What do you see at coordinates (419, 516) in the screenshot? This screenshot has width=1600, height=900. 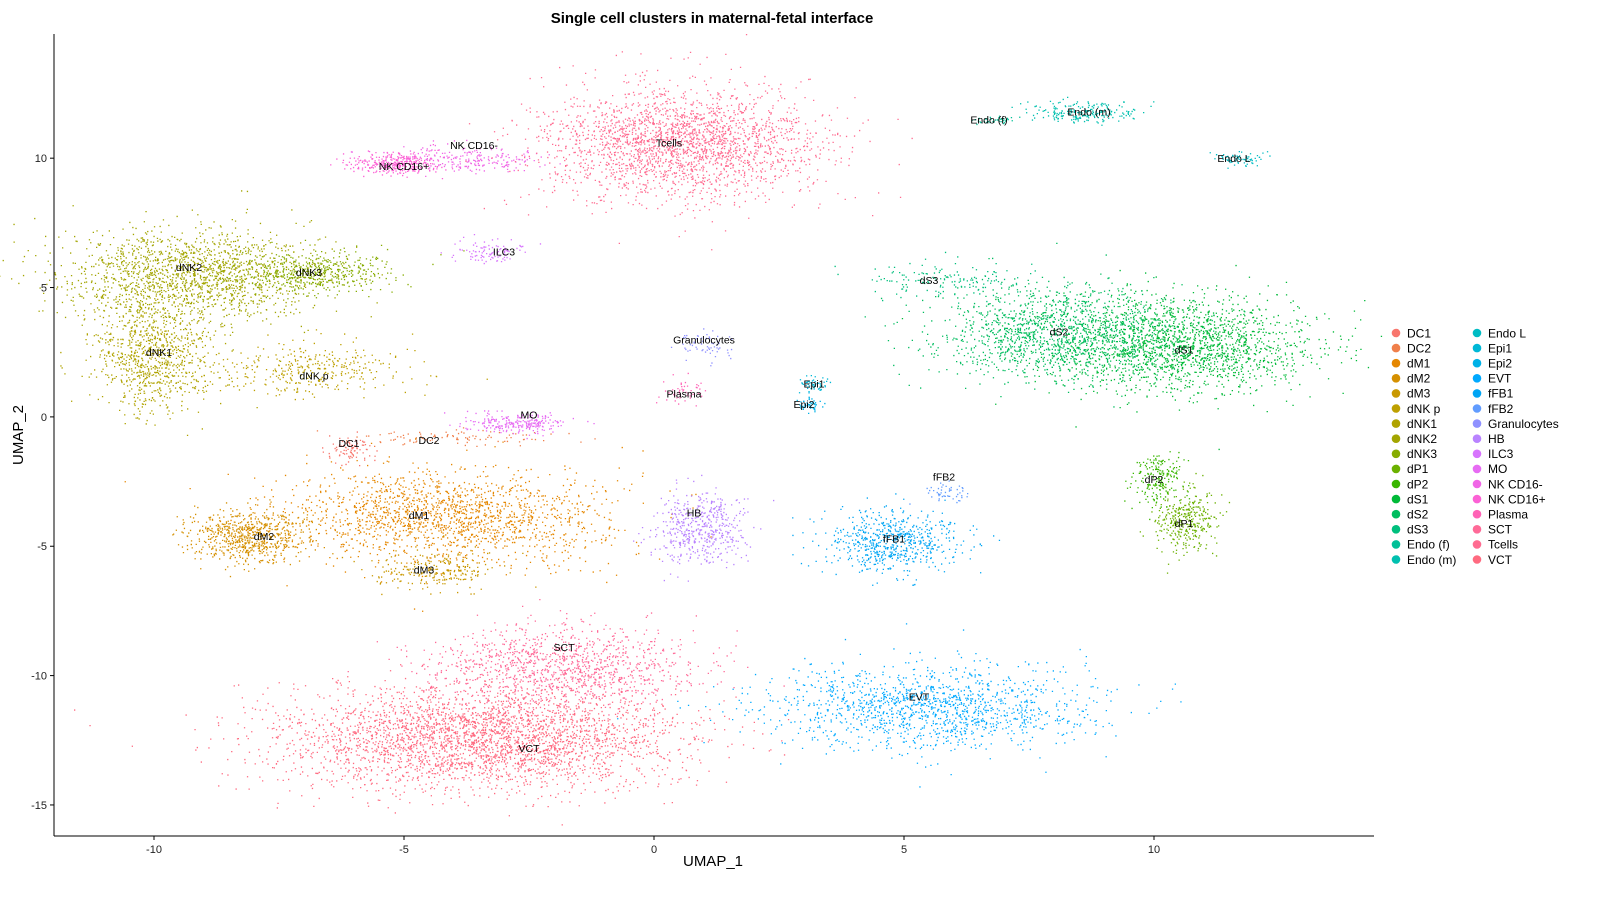 I see `cluster-label: dM1` at bounding box center [419, 516].